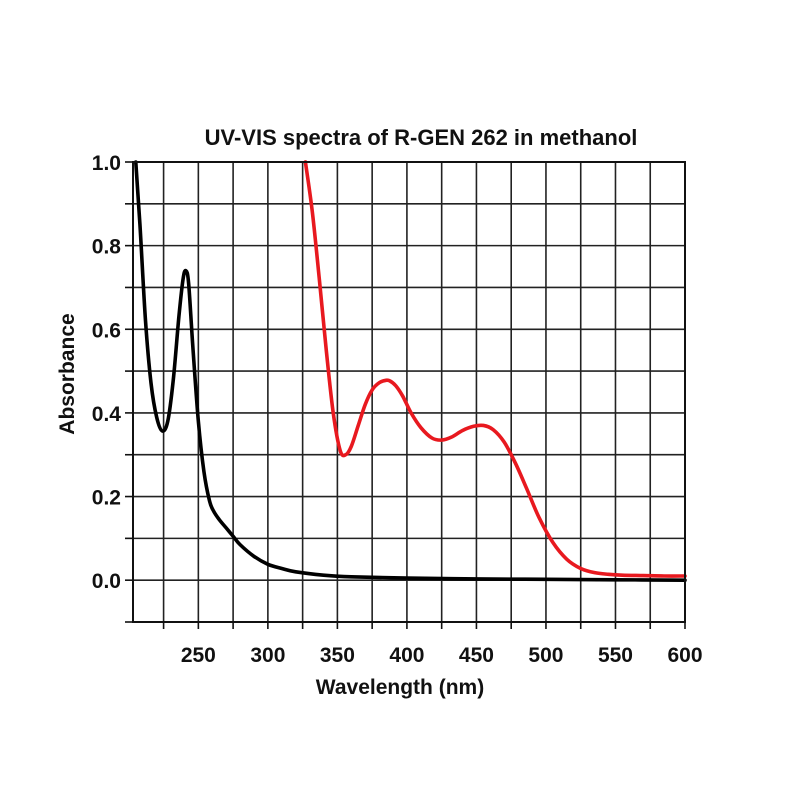 The width and height of the screenshot is (800, 800). What do you see at coordinates (106, 581) in the screenshot?
I see `y-tick-label: 0.0` at bounding box center [106, 581].